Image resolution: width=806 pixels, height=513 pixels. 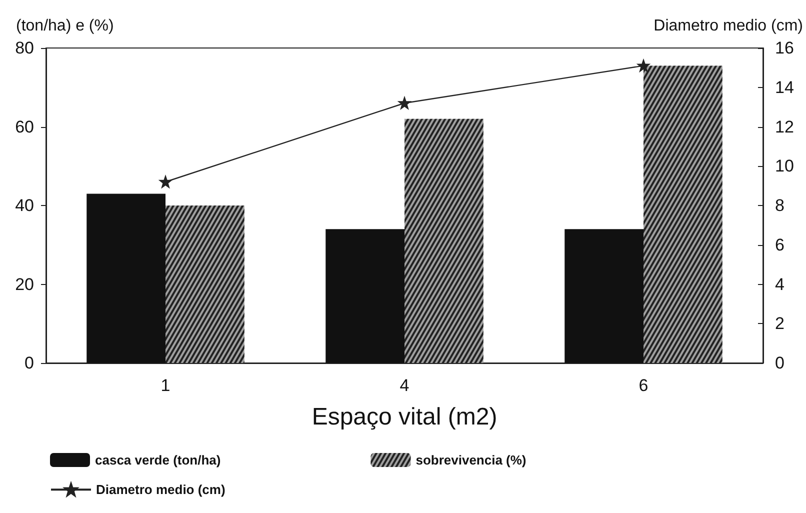 What do you see at coordinates (158, 460) in the screenshot?
I see `legend-label: casca verde (ton/ha)` at bounding box center [158, 460].